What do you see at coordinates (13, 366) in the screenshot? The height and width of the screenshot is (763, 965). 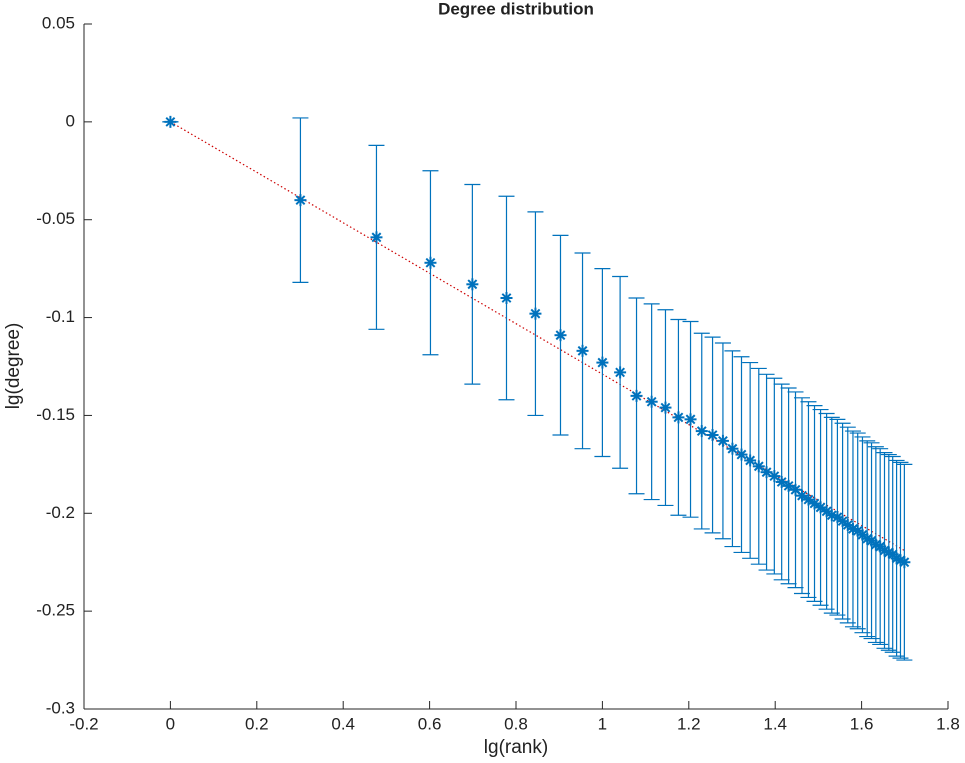 I see `y-axis-label: lg(degree)` at bounding box center [13, 366].